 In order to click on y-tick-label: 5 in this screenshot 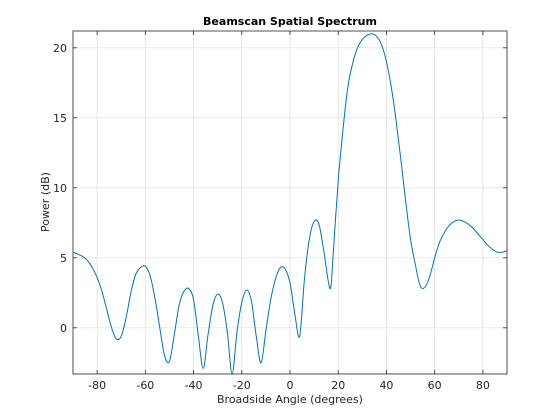, I will do `click(63, 258)`.